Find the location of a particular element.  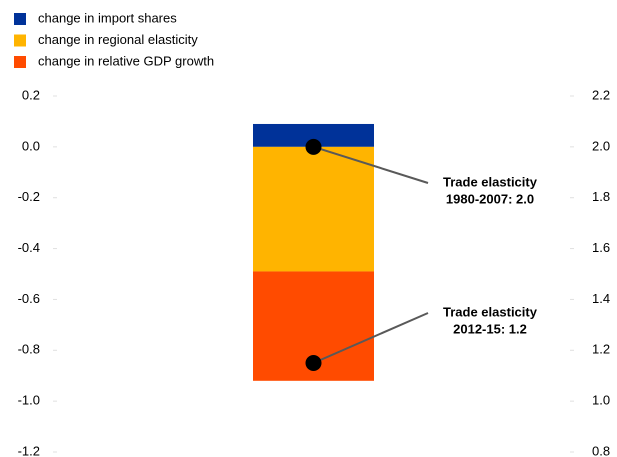

y-tick-label: -0.8 is located at coordinates (29, 349).